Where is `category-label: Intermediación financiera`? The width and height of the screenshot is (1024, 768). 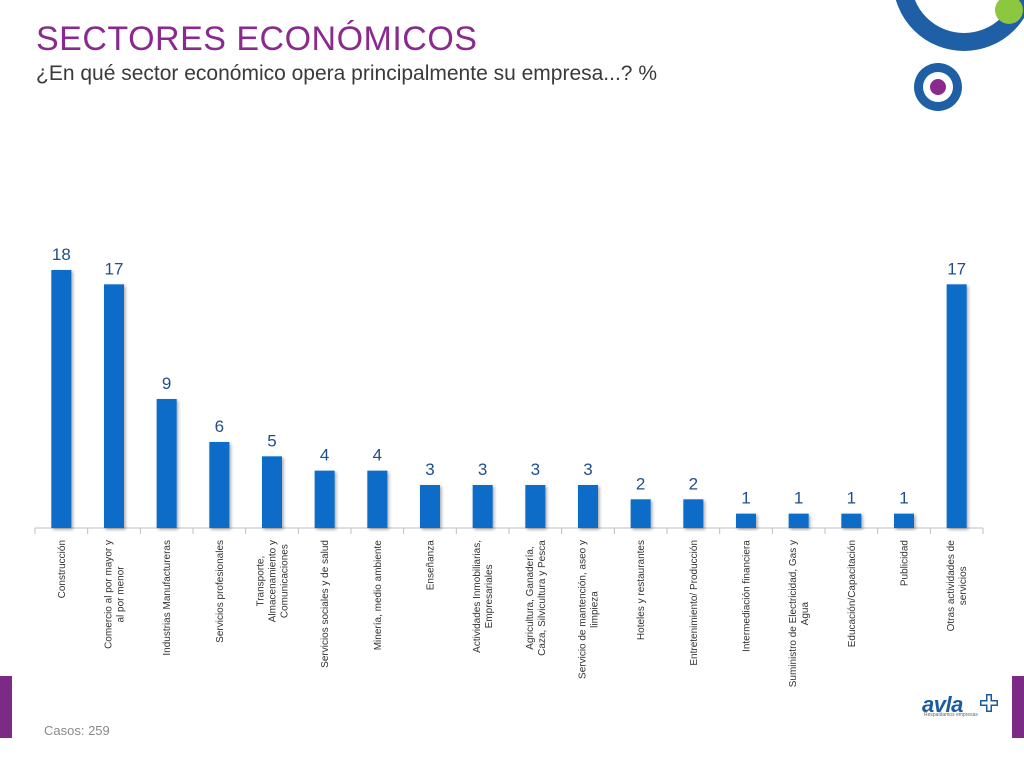 category-label: Intermediación financiera is located at coordinates (747, 596).